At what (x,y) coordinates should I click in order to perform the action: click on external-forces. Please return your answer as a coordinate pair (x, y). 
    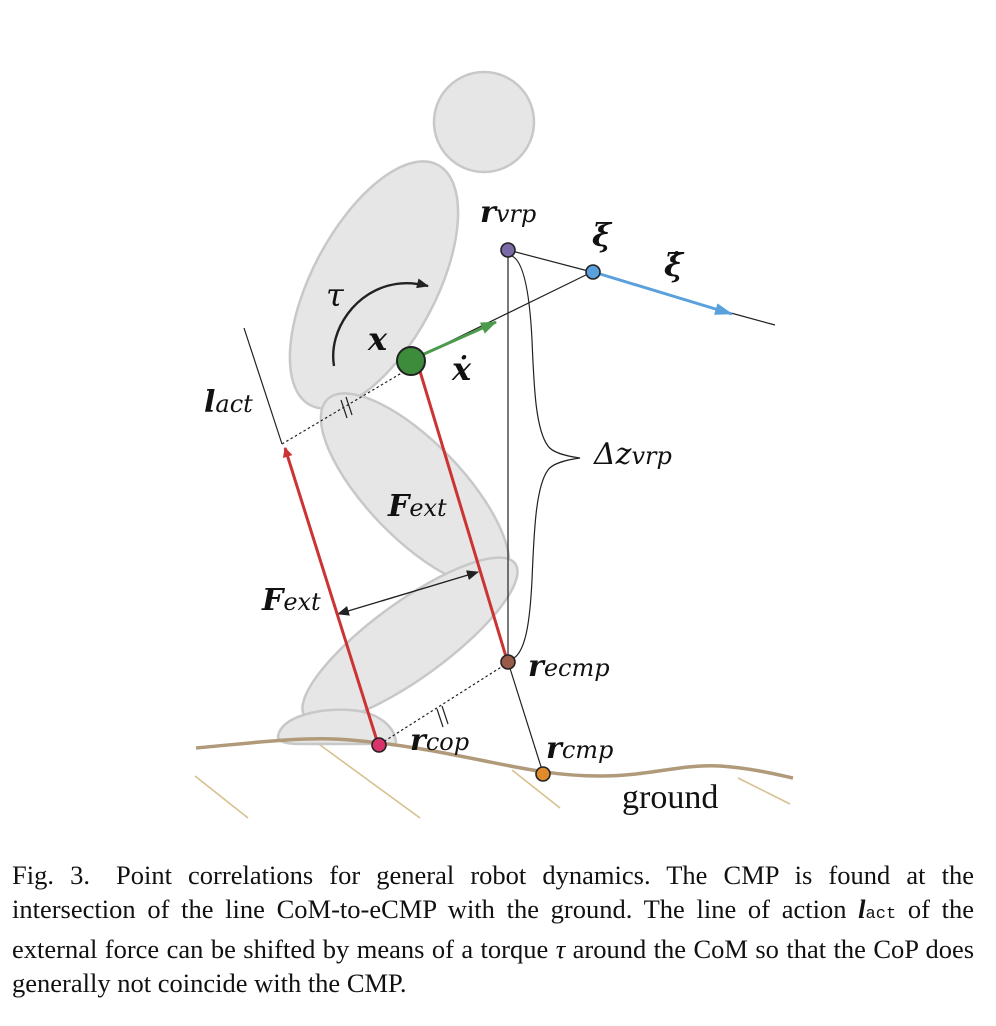
    Looking at the image, I should click on (395, 551).